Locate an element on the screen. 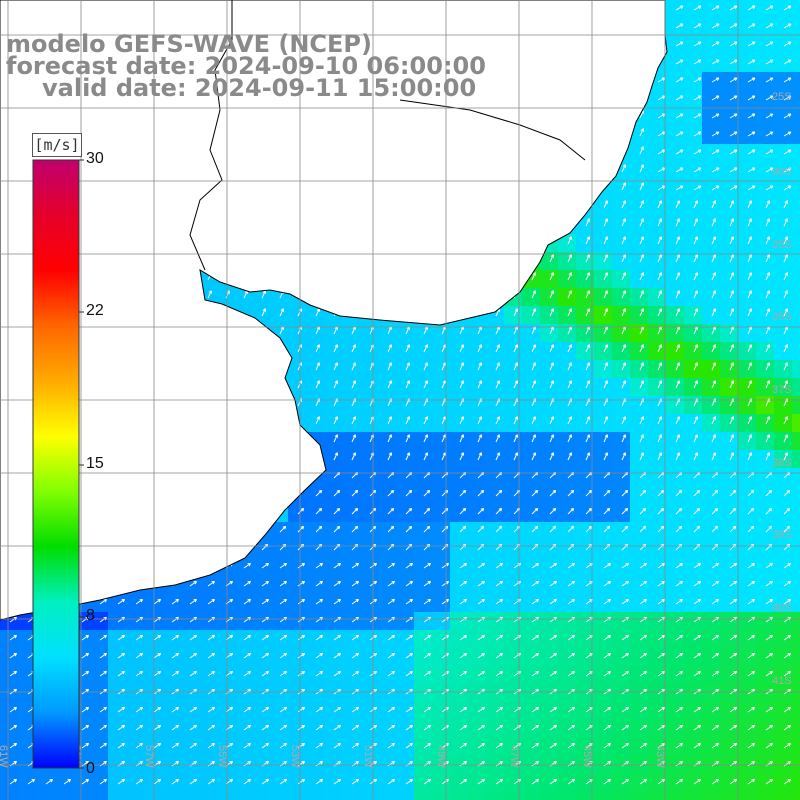 The image size is (800, 800). lat-label: 37S is located at coordinates (782, 390).